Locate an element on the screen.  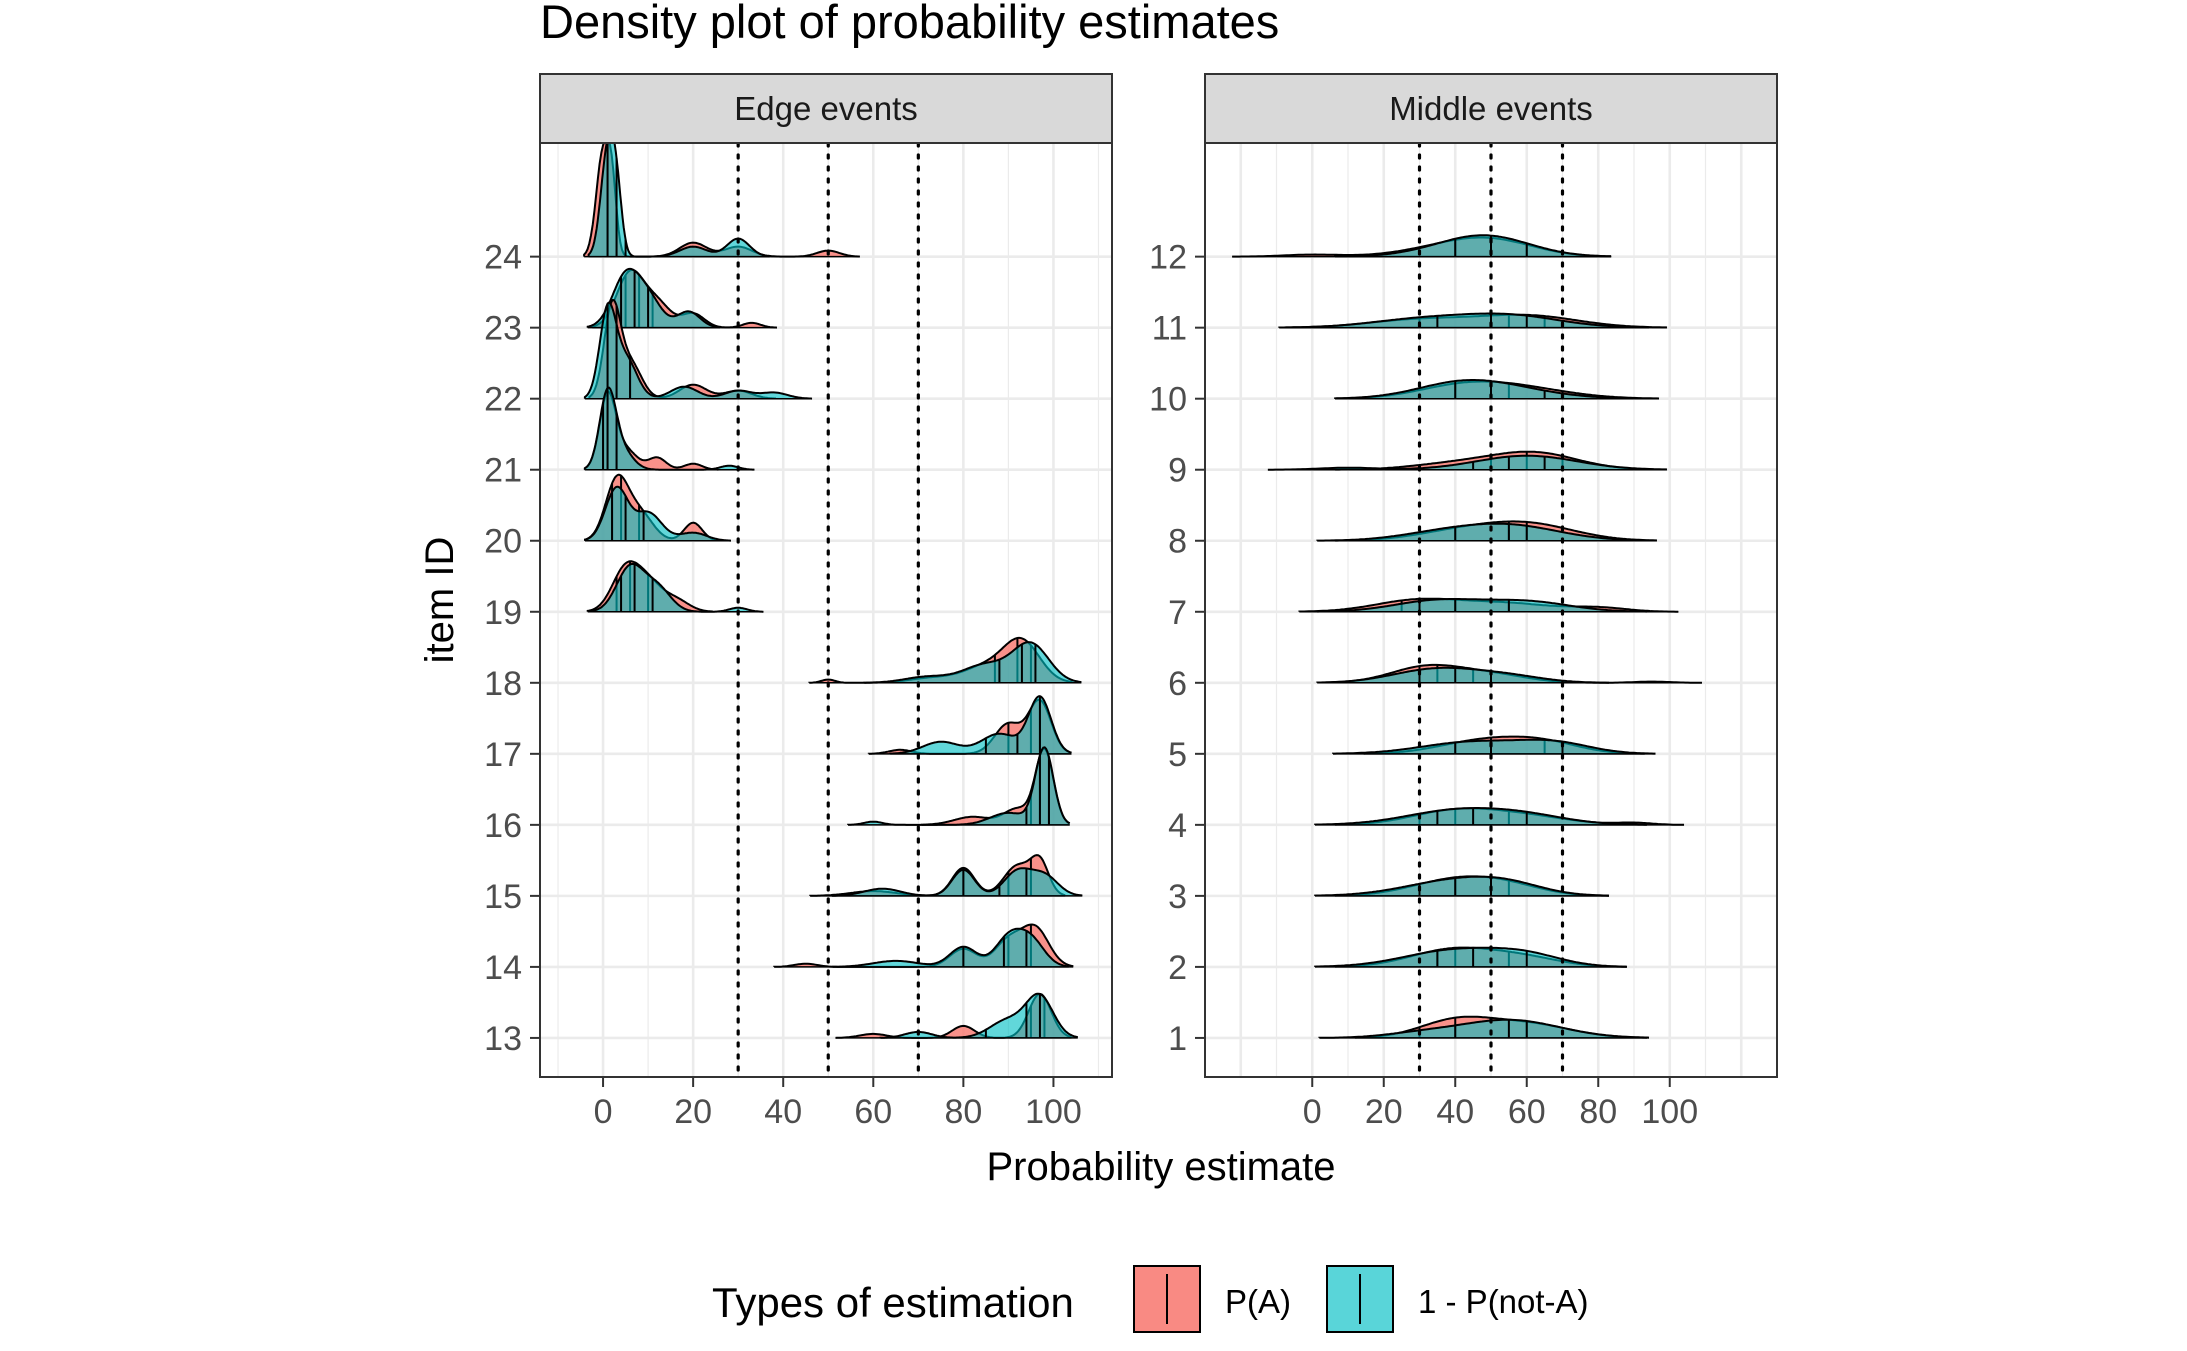
legend: Types of estimation P(A) 1 - P(not-A) is located at coordinates (1150, 1299).